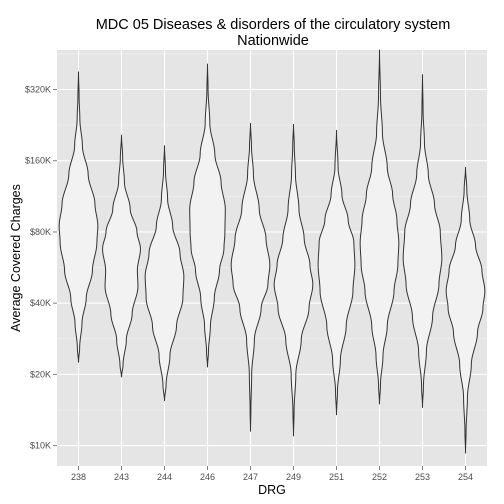 This screenshot has width=504, height=504. Describe the element at coordinates (40, 374) in the screenshot. I see `y-tick-label: $20K` at that location.